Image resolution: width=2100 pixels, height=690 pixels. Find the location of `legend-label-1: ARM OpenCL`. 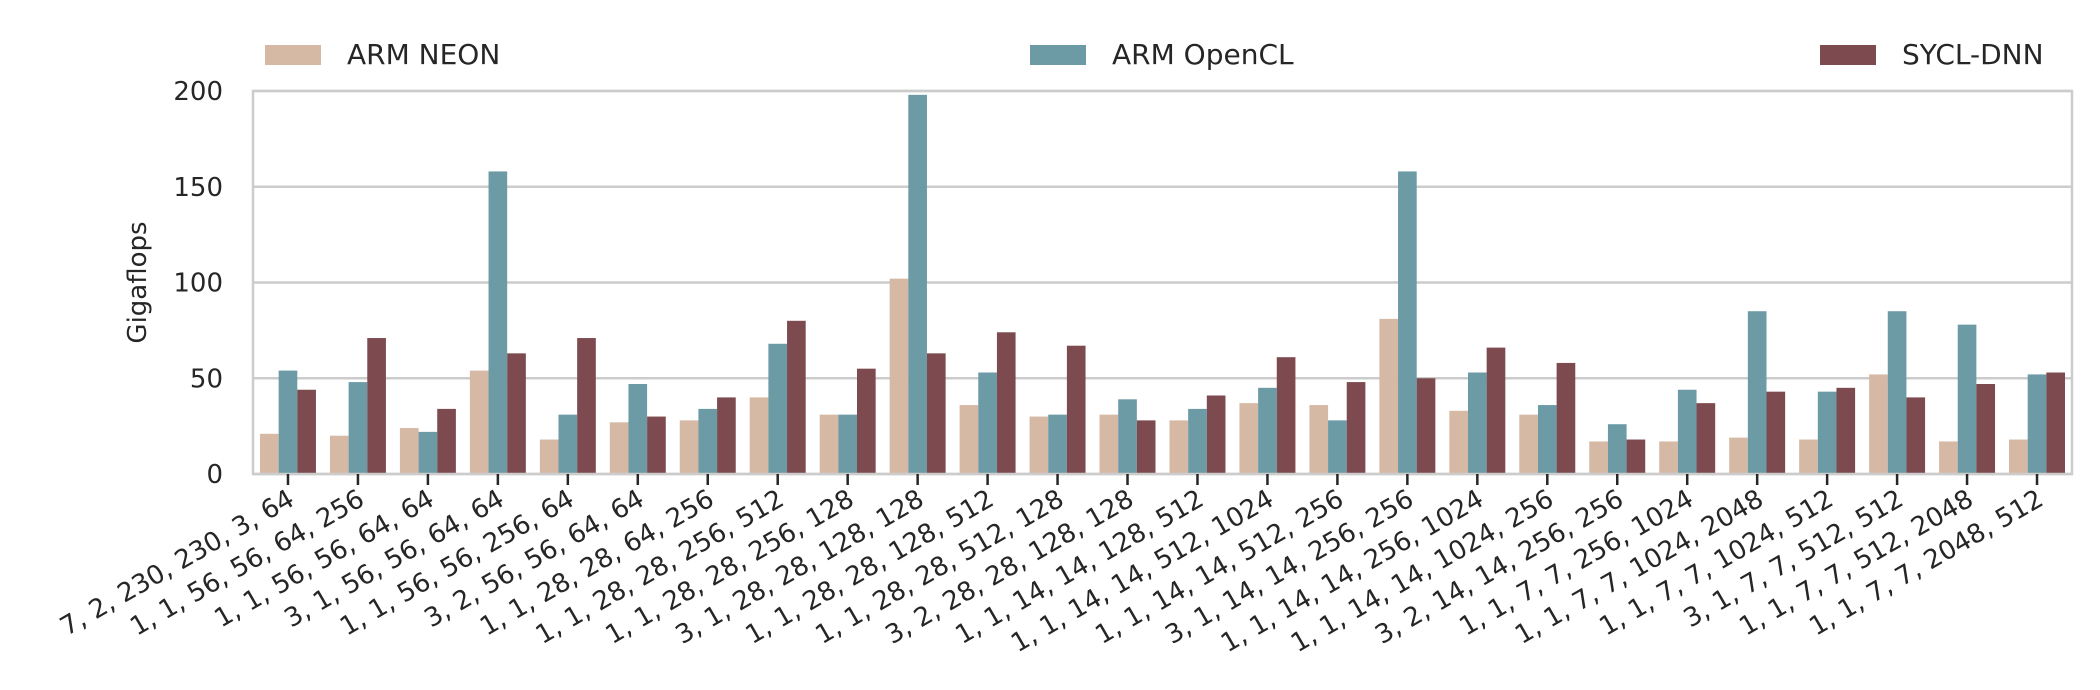

legend-label-1: ARM OpenCL is located at coordinates (1203, 54).